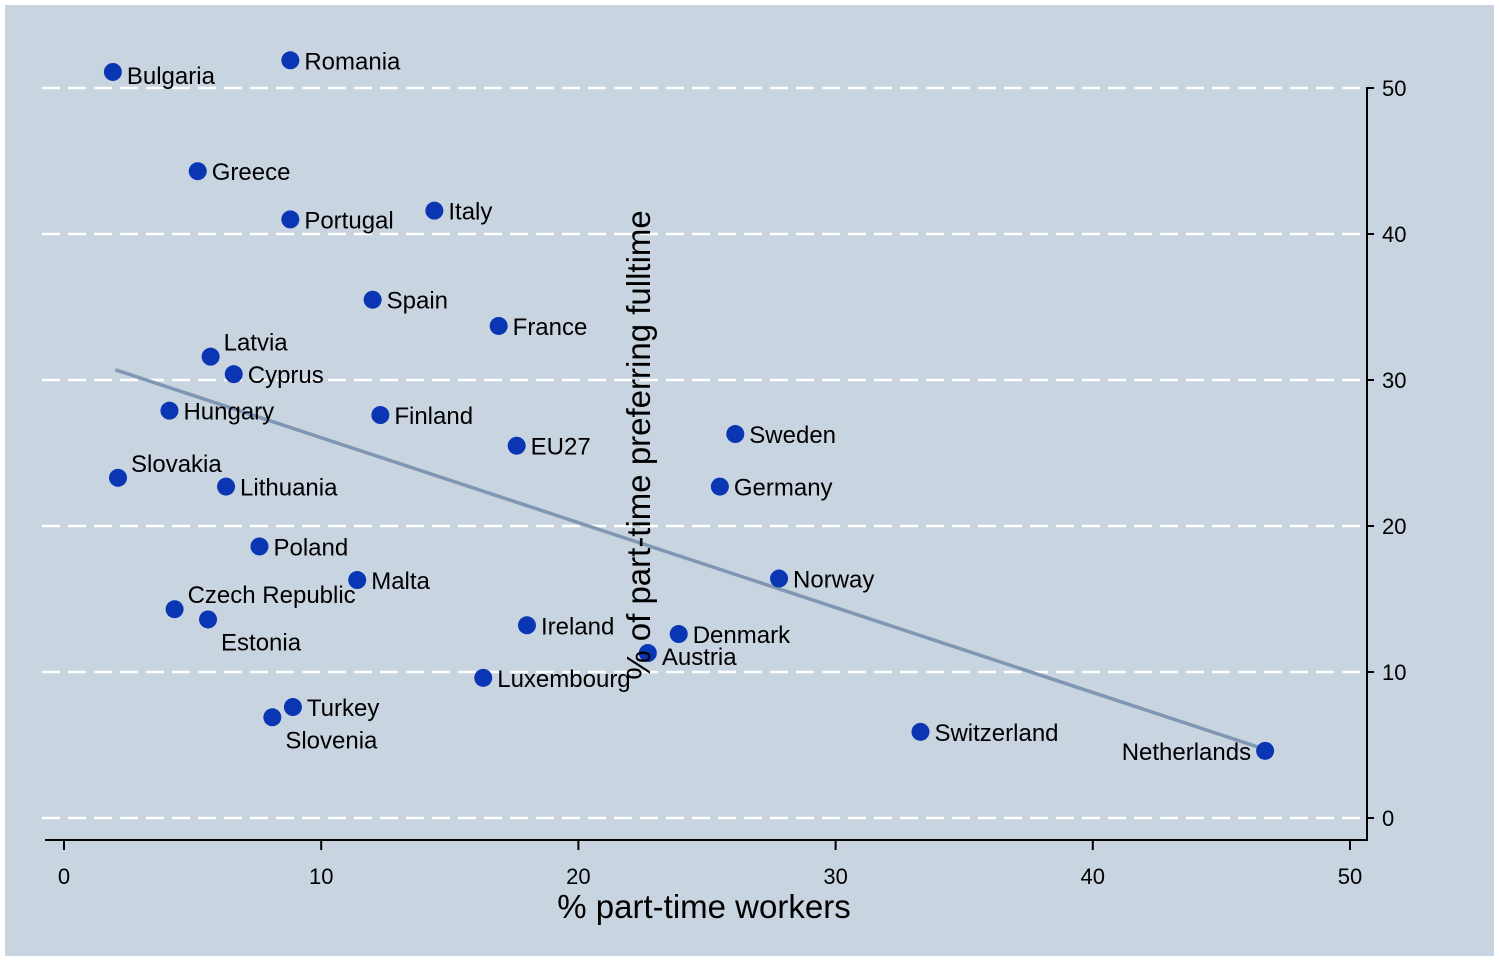 Image resolution: width=1499 pixels, height=961 pixels. What do you see at coordinates (470, 212) in the screenshot?
I see `point-label: Italy` at bounding box center [470, 212].